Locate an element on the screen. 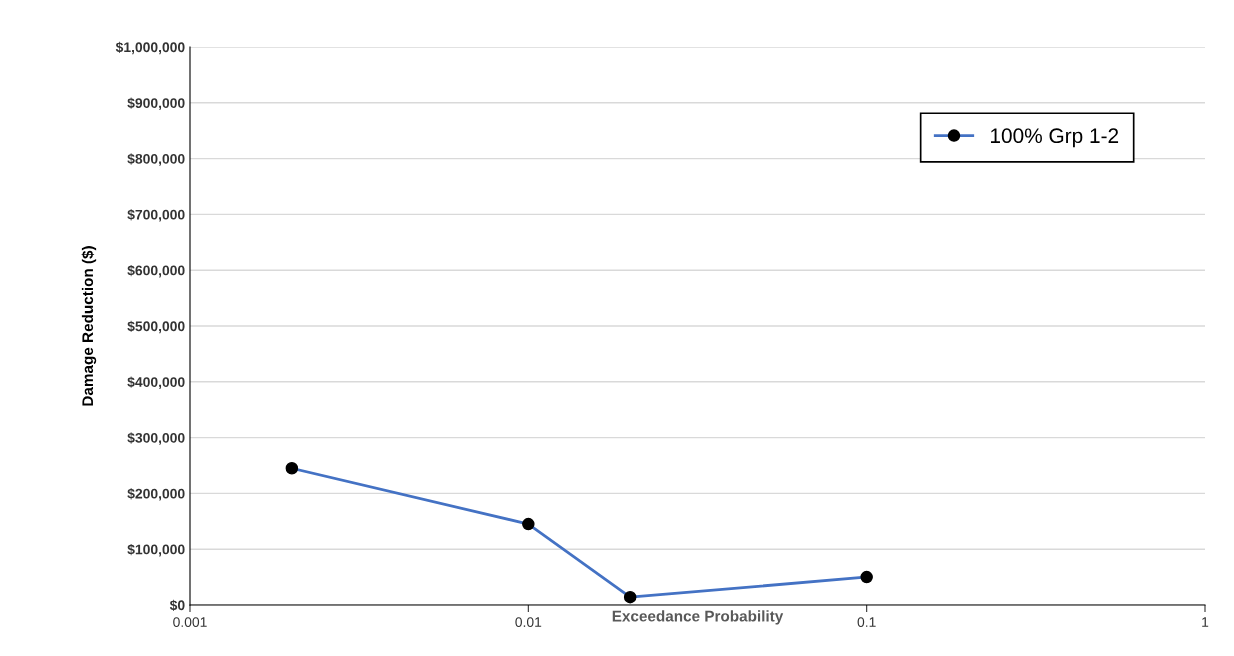  x-tick-label: 0.01 is located at coordinates (528, 622).